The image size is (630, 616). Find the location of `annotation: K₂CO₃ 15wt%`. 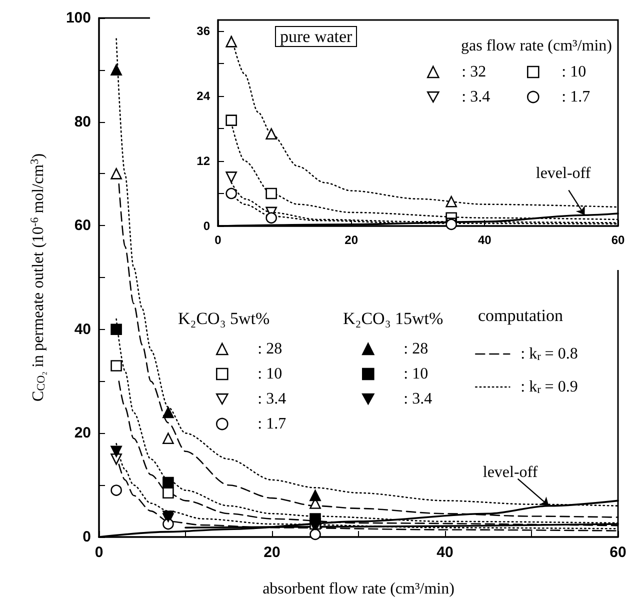

annotation: K₂CO₃ 15wt% is located at coordinates (393, 318).